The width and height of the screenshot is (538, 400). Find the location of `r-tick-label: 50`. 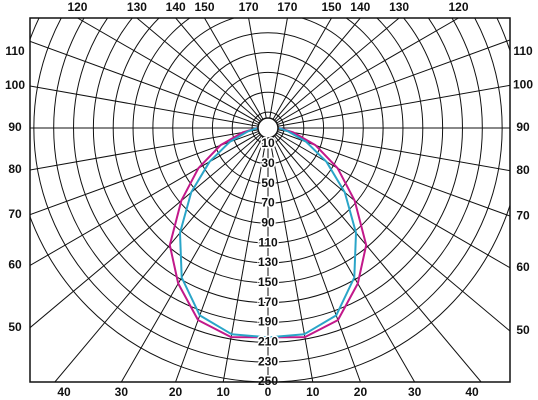

r-tick-label: 50 is located at coordinates (268, 183).